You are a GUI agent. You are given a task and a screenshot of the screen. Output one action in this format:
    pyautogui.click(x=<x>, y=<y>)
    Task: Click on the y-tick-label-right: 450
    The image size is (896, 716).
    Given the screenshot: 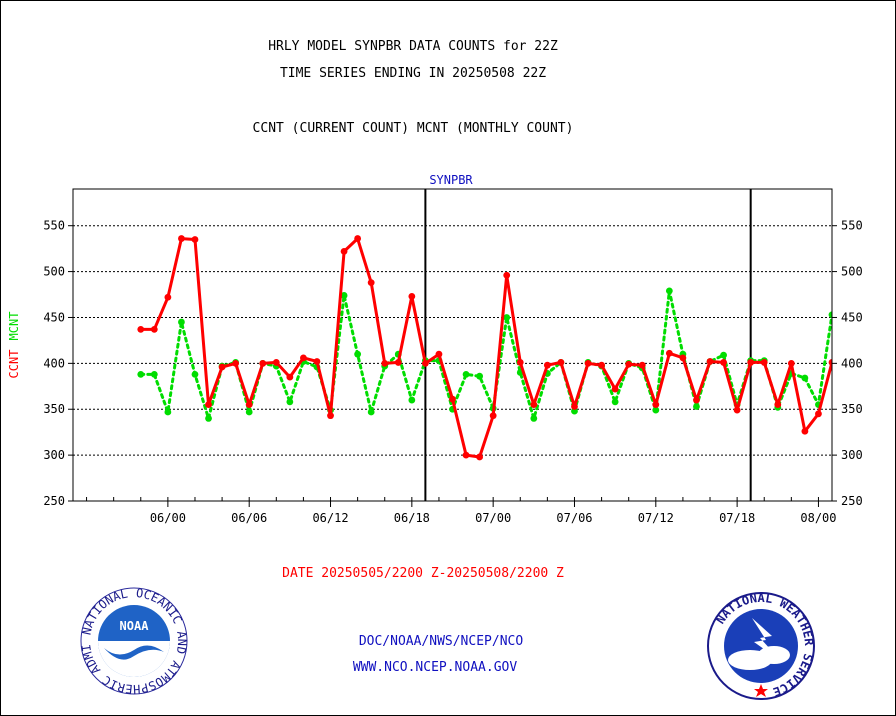 What is the action you would take?
    pyautogui.click(x=852, y=317)
    